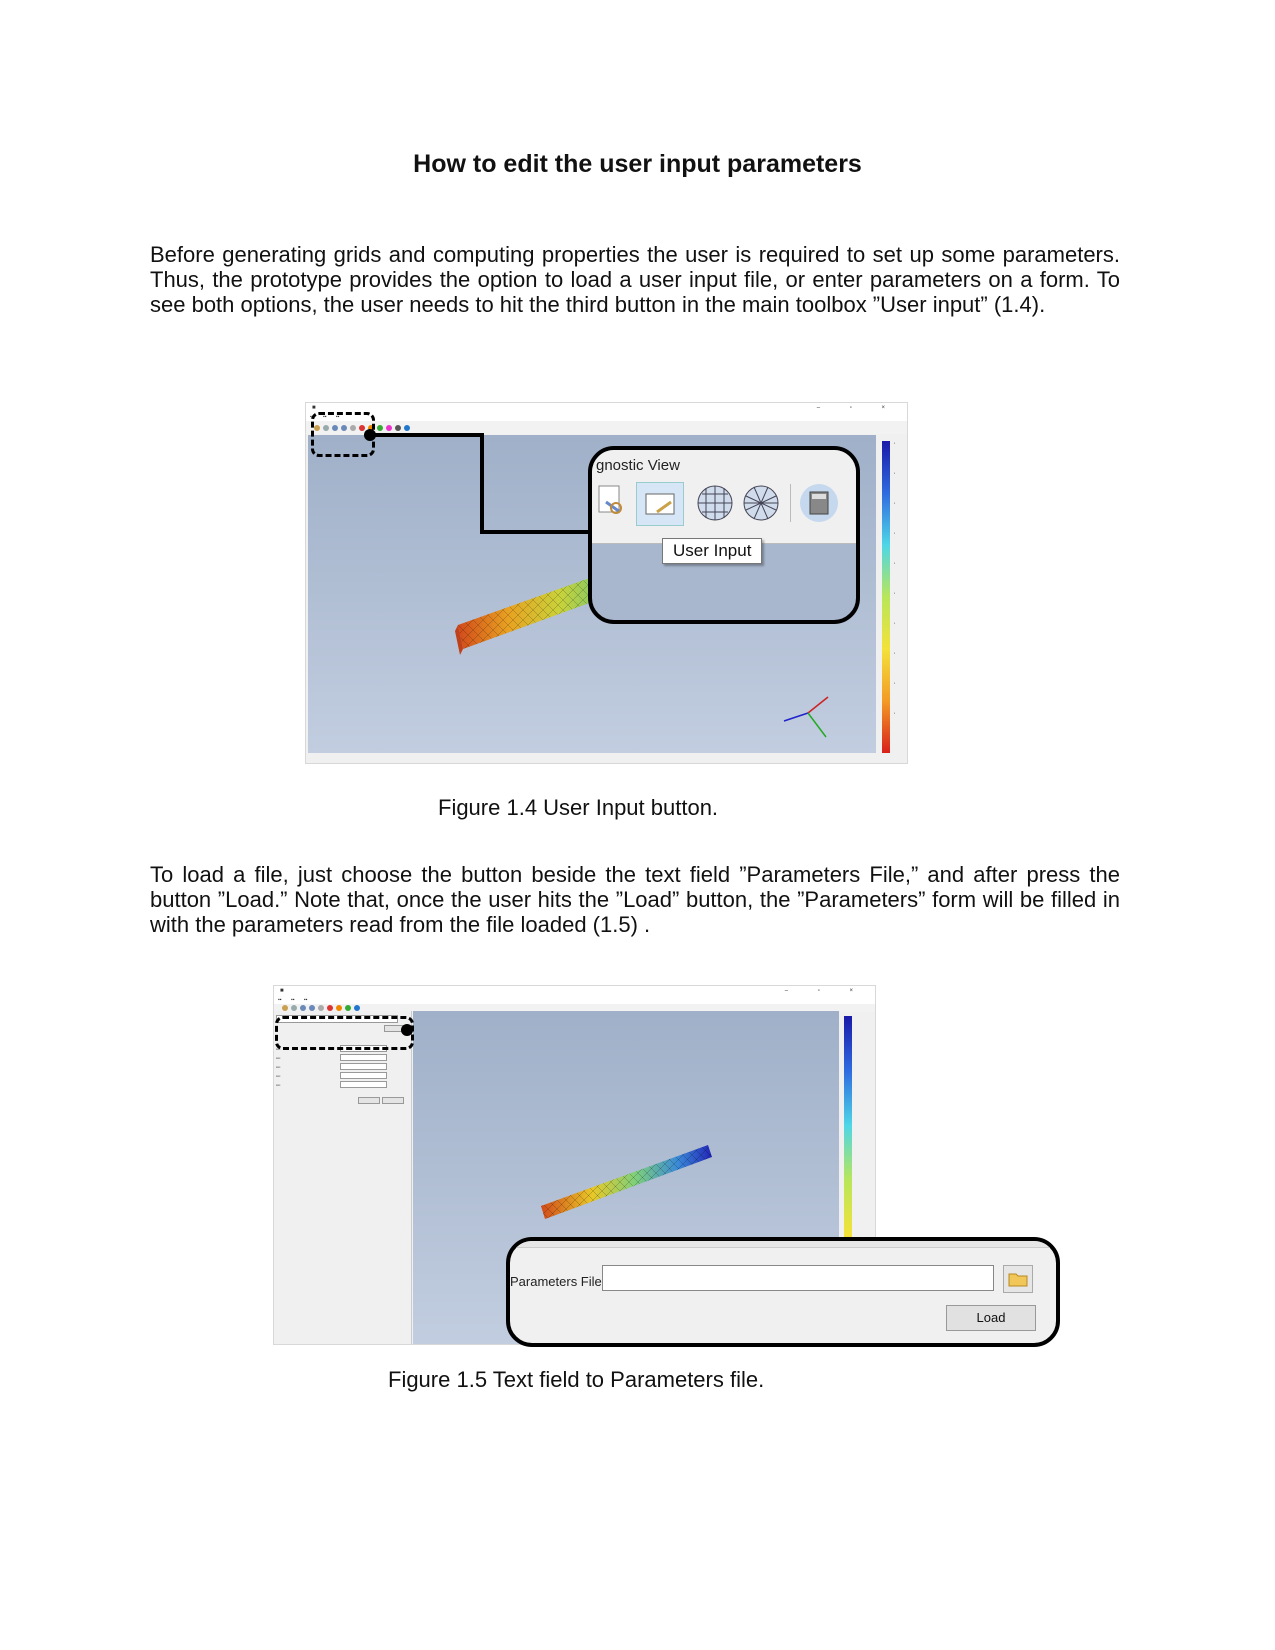  I want to click on callout-top-bar, so click(783, 1244).